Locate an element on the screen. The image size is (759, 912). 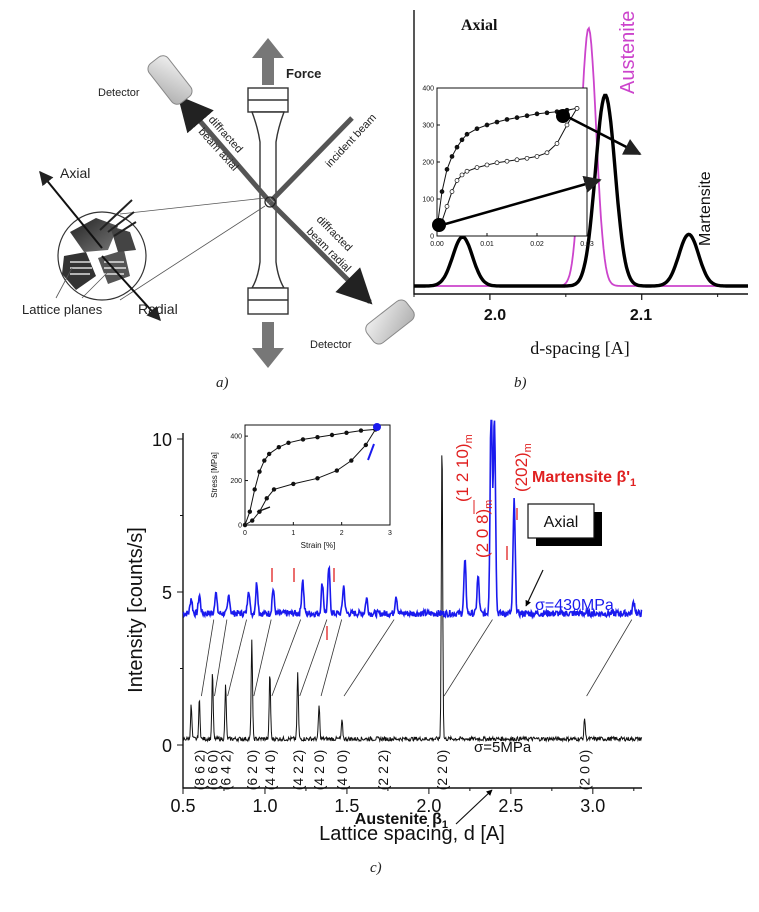
c-ytick-10: 10 is located at coordinates (162, 440).